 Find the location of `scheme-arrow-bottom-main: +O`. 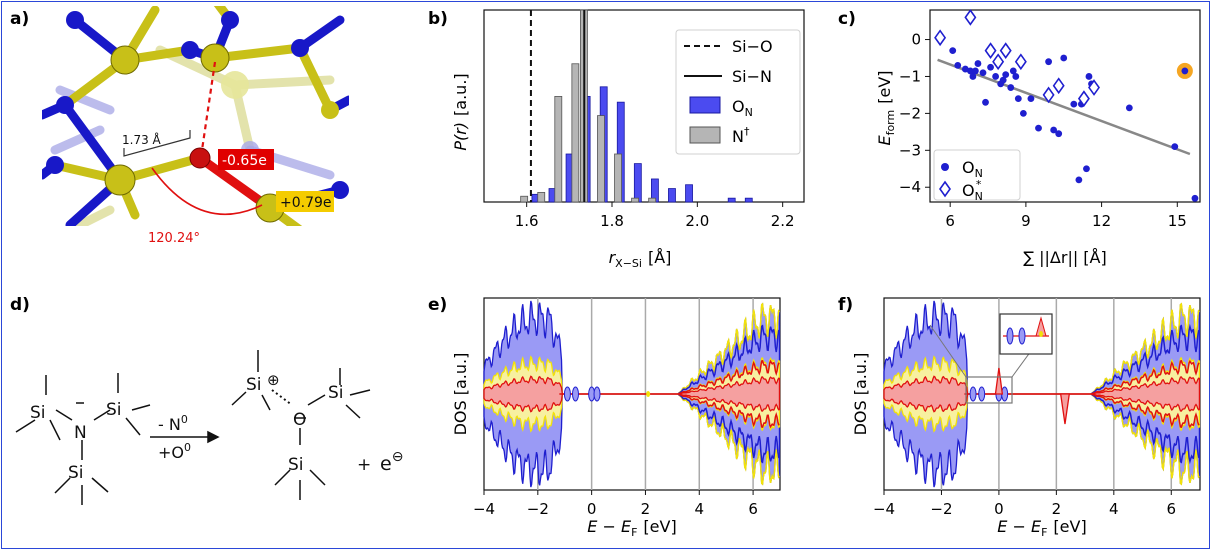

scheme-arrow-bottom-main: +O is located at coordinates (171, 452).